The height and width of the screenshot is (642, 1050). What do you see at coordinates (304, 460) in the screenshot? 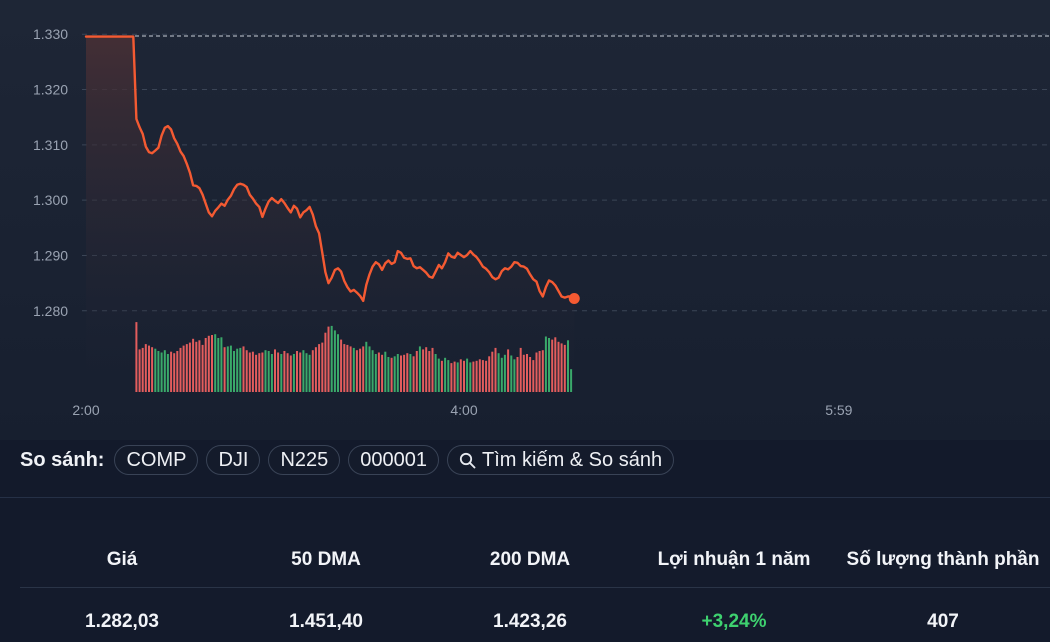
I see `compare-chip-n225: N225` at bounding box center [304, 460].